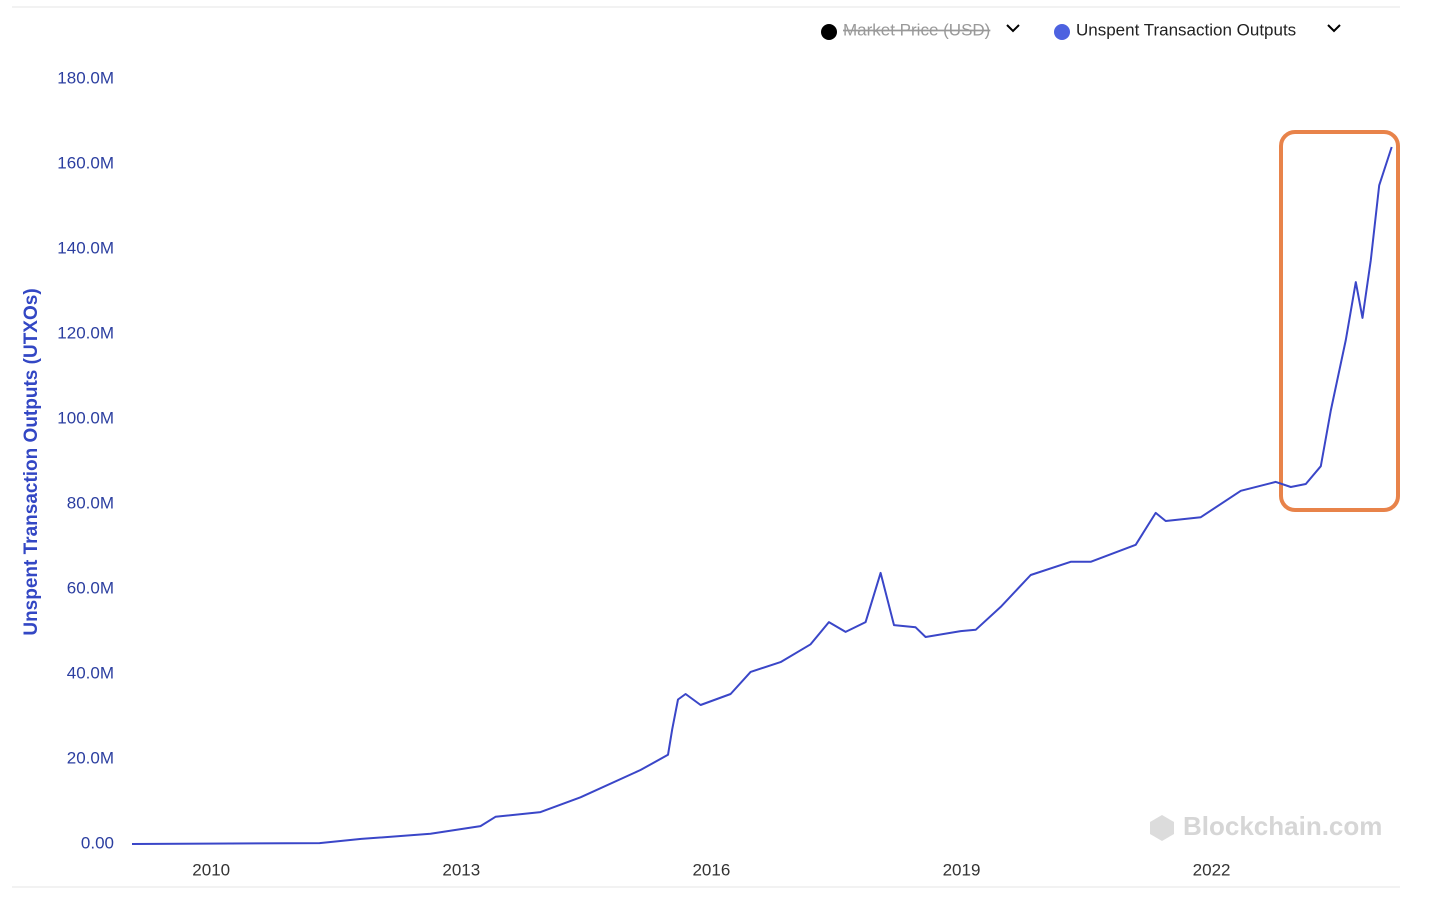 The height and width of the screenshot is (902, 1456). I want to click on y-tick-label: 80.0M, so click(90, 502).